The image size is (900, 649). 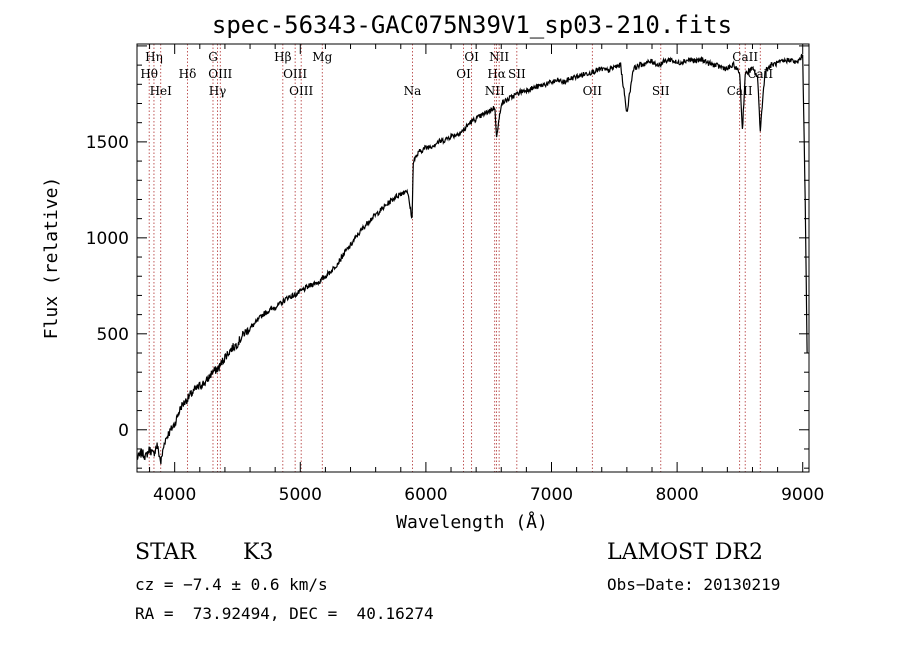 I want to click on x-tick-label: 6000, so click(x=425, y=495).